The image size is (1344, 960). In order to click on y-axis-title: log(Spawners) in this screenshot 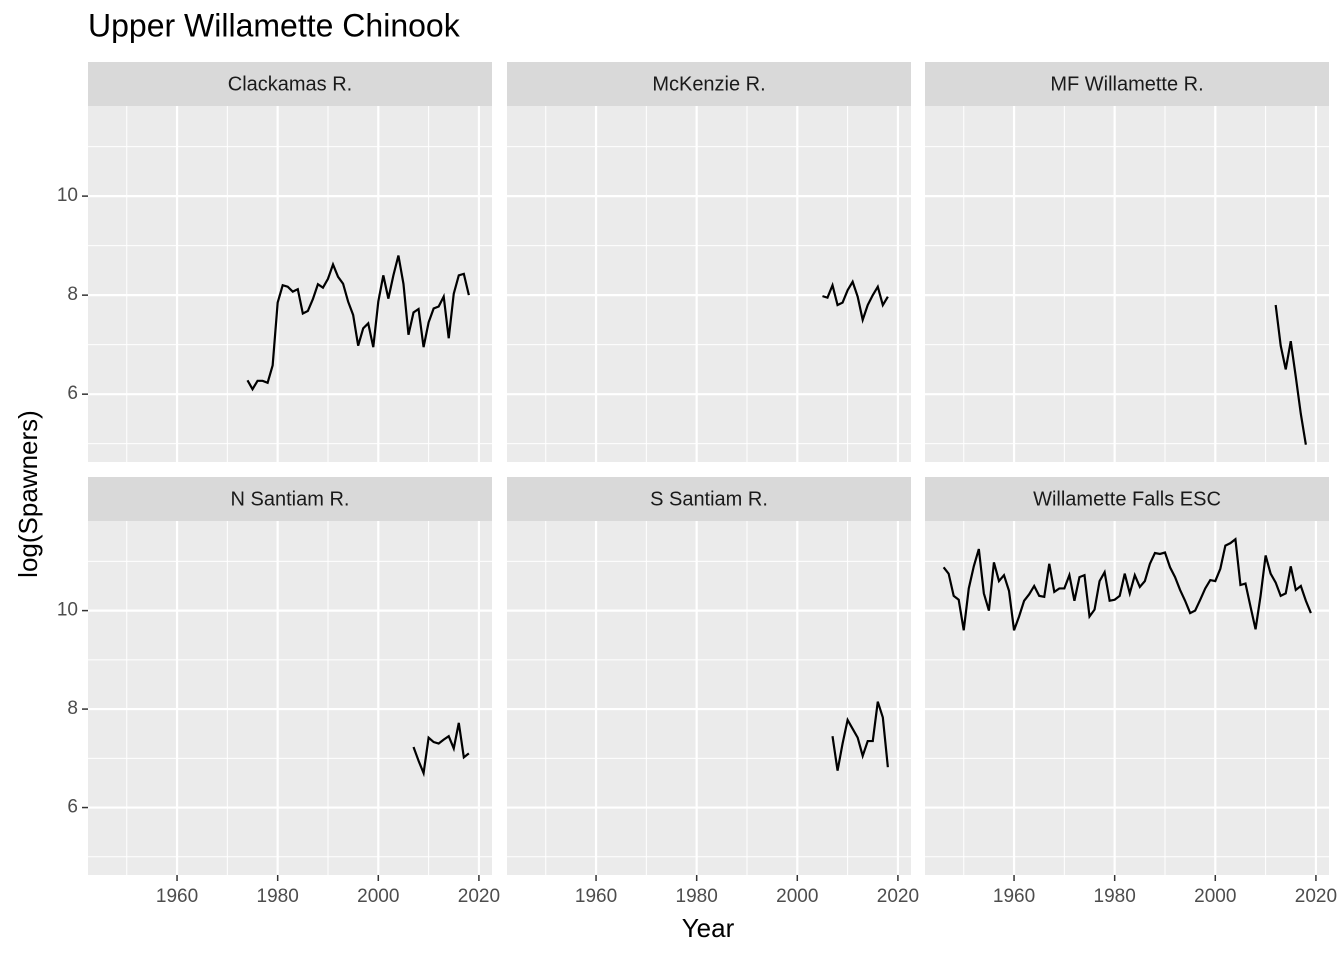, I will do `click(28, 494)`.